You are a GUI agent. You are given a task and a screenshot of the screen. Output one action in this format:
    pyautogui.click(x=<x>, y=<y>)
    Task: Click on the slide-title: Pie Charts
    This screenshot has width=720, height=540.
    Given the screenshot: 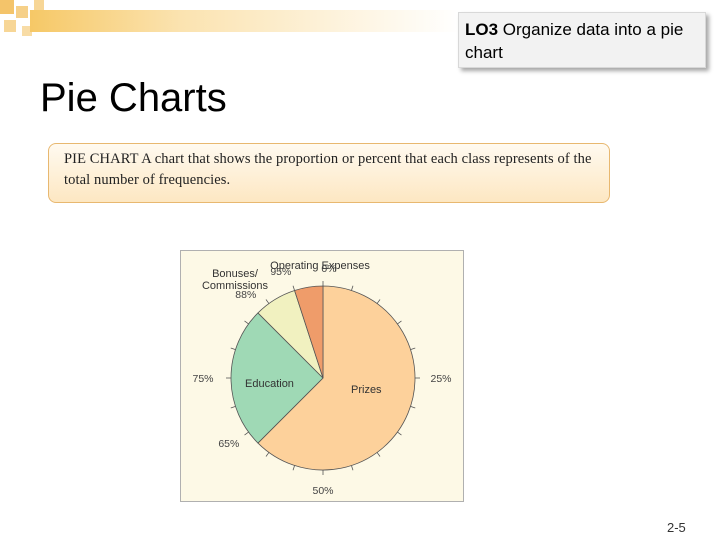 What is the action you would take?
    pyautogui.click(x=133, y=98)
    